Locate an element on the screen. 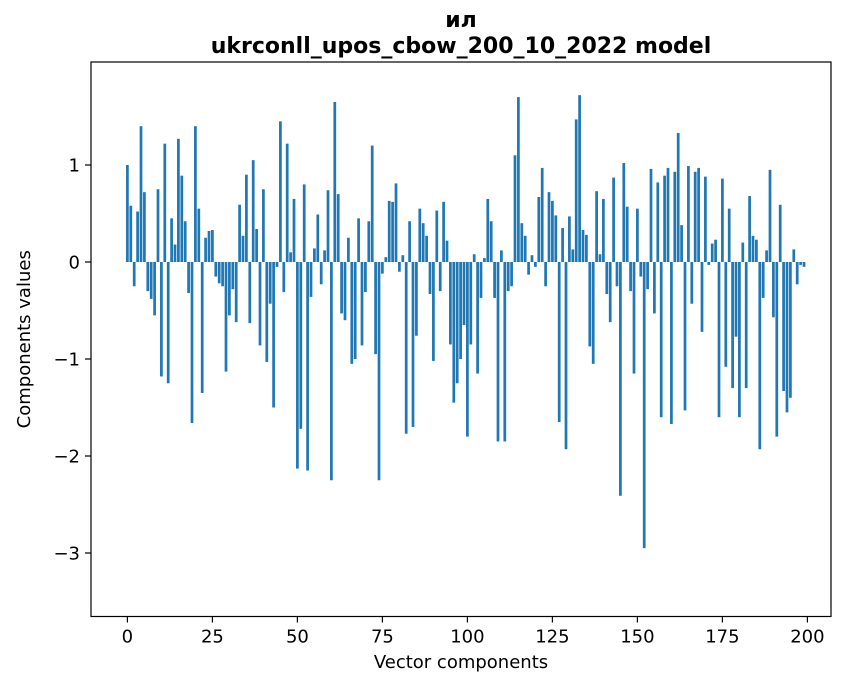 This screenshot has height=696, width=847. x-tick-label: 150 is located at coordinates (637, 637).